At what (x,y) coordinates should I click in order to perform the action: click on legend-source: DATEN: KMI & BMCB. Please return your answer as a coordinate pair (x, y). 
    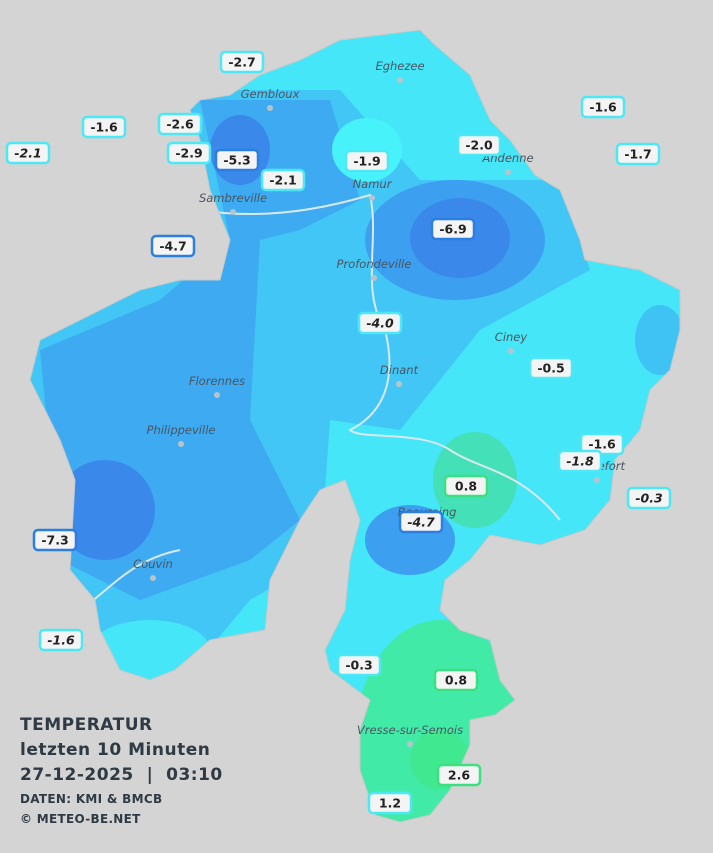
    Looking at the image, I should click on (91, 799).